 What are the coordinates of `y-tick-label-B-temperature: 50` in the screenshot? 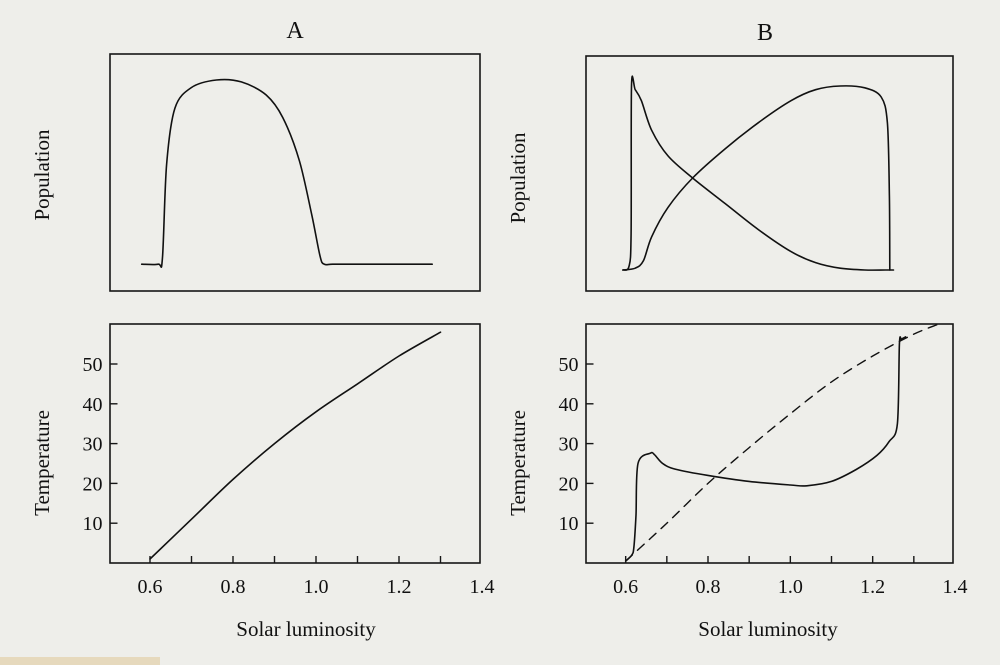 It's located at (569, 365).